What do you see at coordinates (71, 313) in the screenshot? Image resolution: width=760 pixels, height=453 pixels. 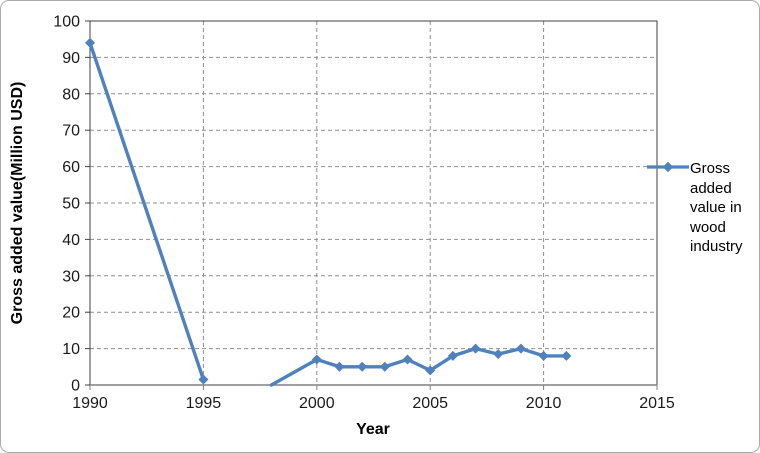 I see `y-tick-label: 20` at bounding box center [71, 313].